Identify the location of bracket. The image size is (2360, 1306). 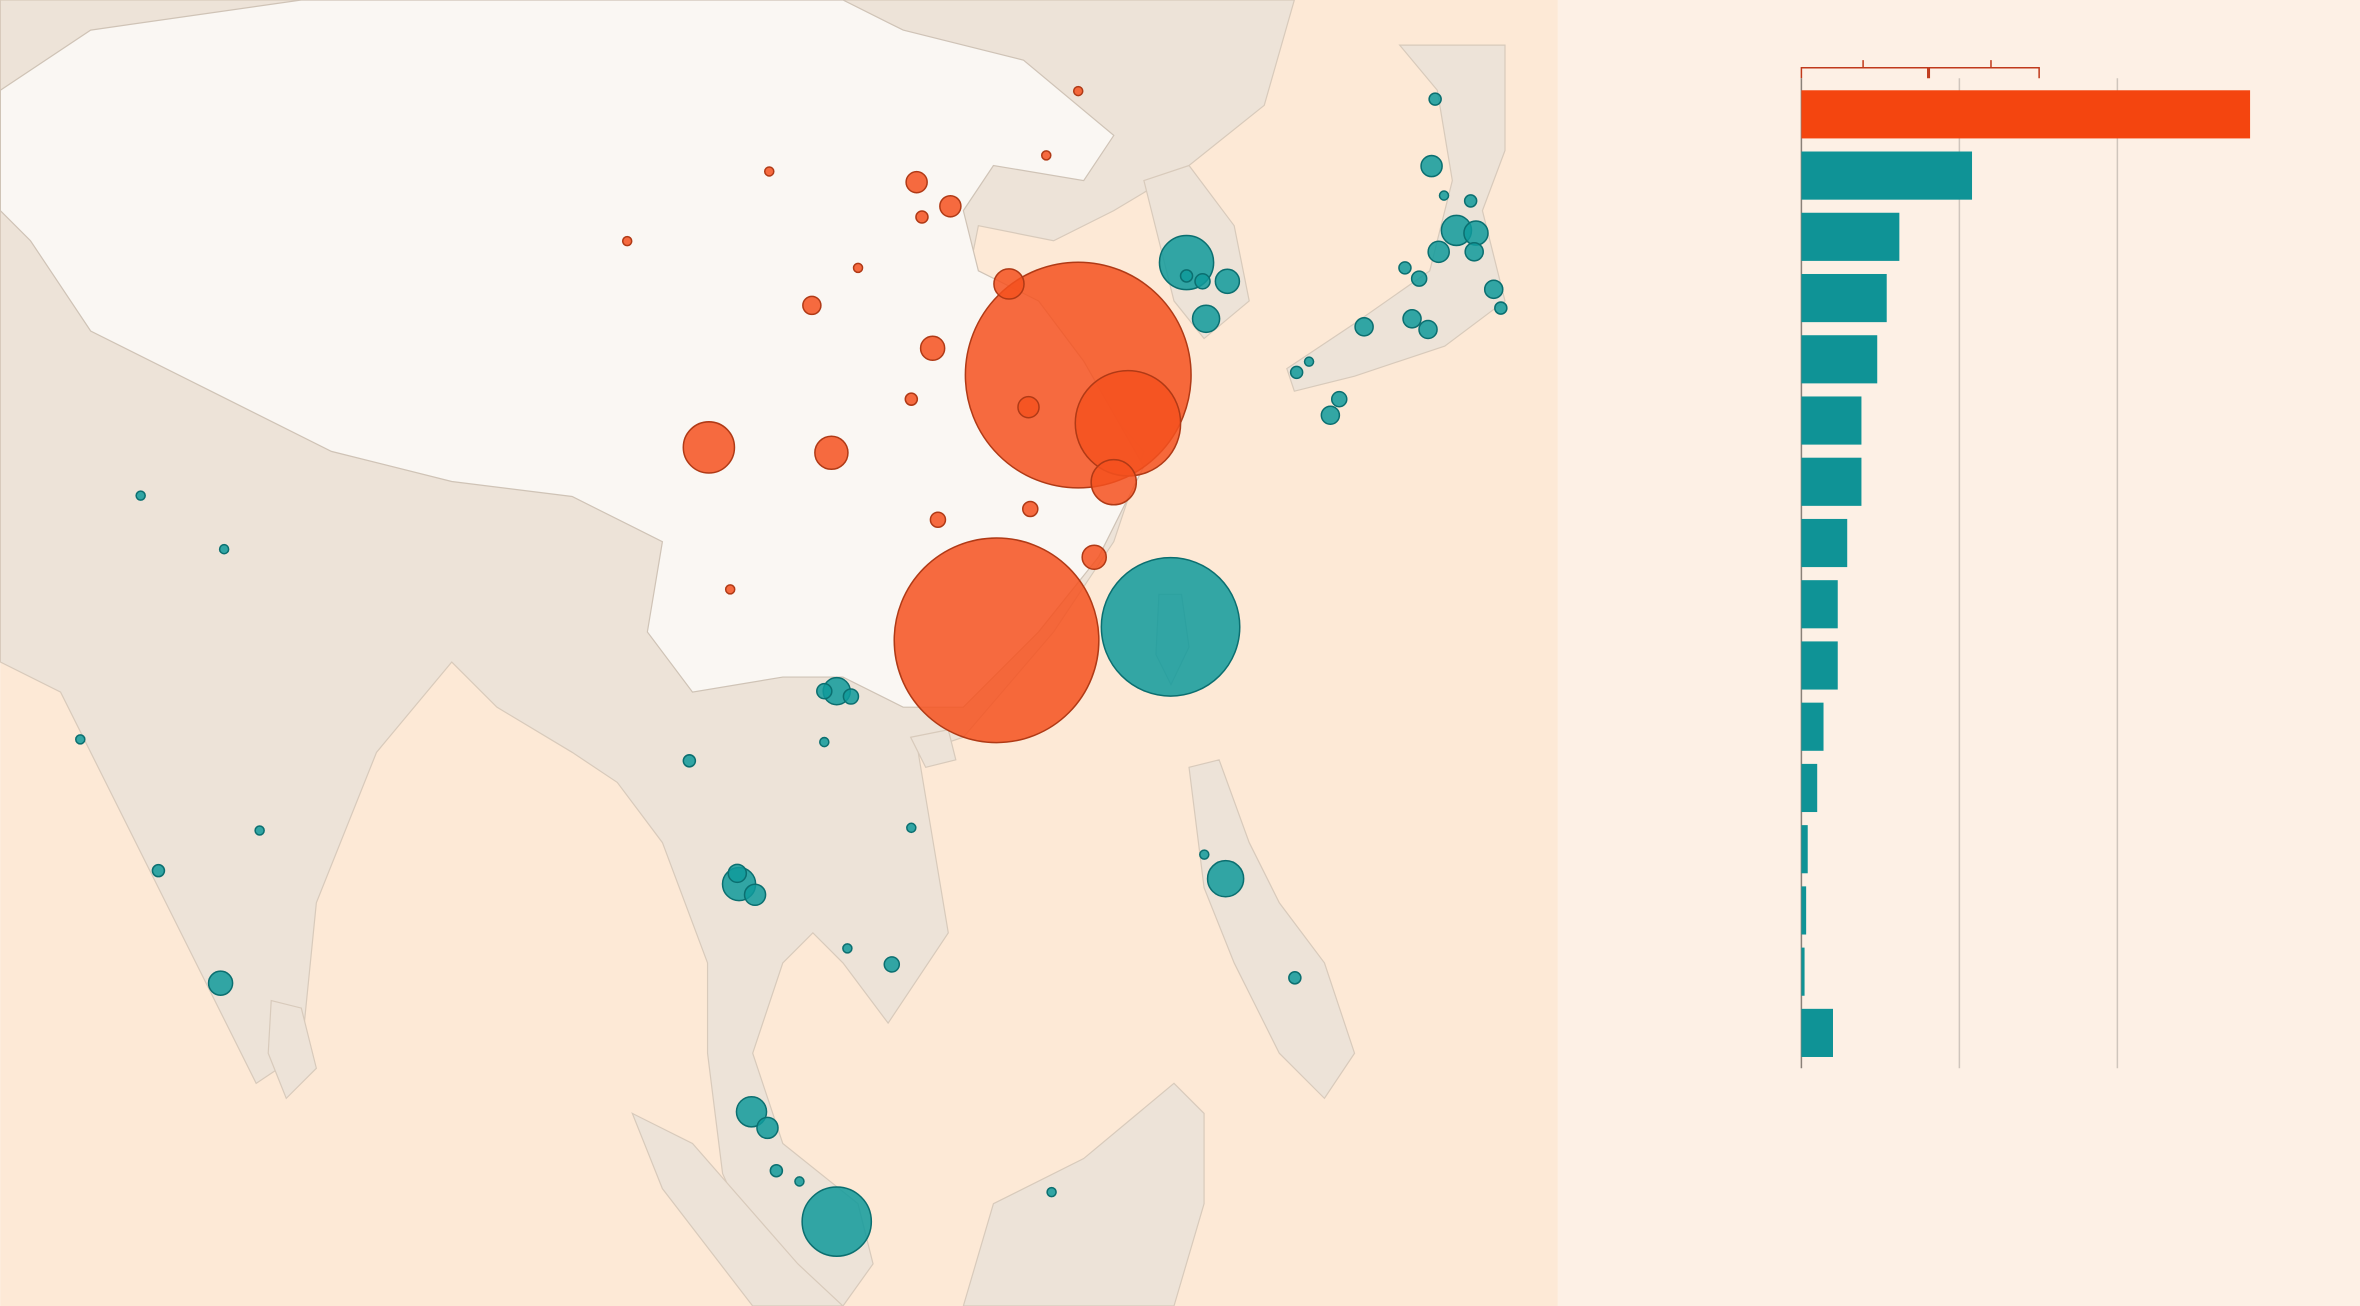
(1920, 69).